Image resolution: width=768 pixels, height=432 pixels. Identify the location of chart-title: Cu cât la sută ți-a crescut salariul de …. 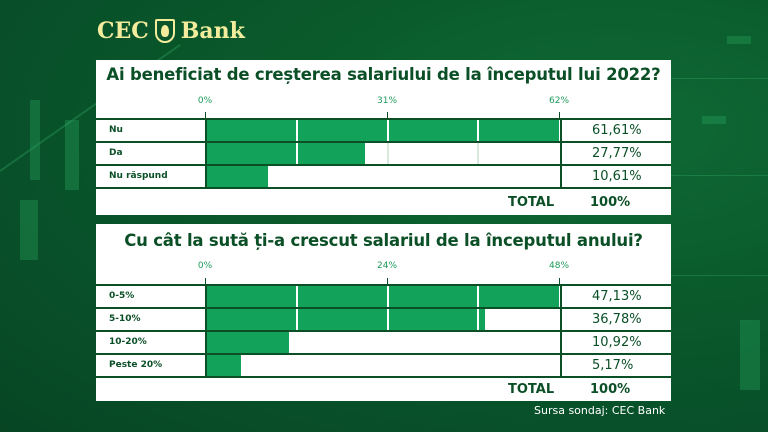
(383, 240).